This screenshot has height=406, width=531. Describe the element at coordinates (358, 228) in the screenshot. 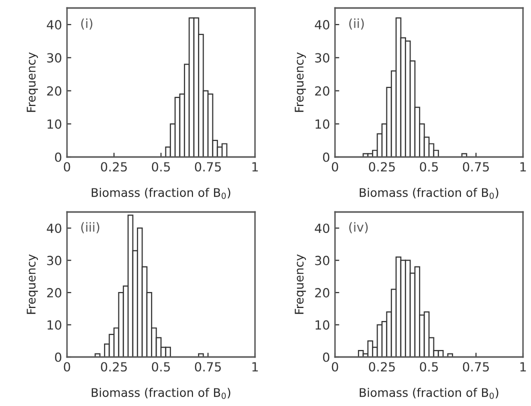

I see `annotation: (iv)` at that location.